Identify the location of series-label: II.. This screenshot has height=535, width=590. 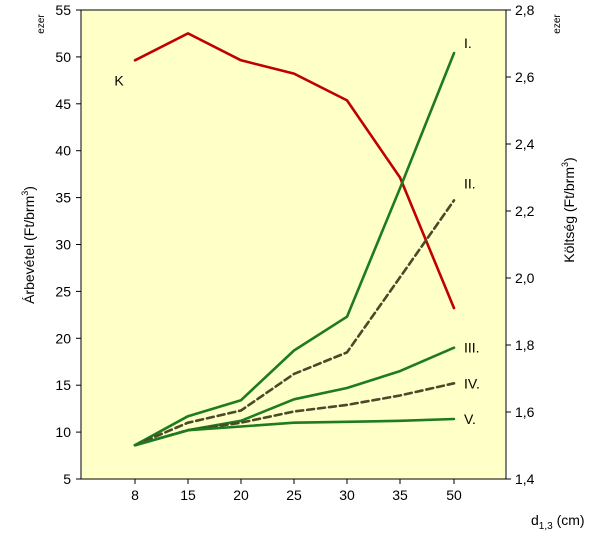
(470, 183).